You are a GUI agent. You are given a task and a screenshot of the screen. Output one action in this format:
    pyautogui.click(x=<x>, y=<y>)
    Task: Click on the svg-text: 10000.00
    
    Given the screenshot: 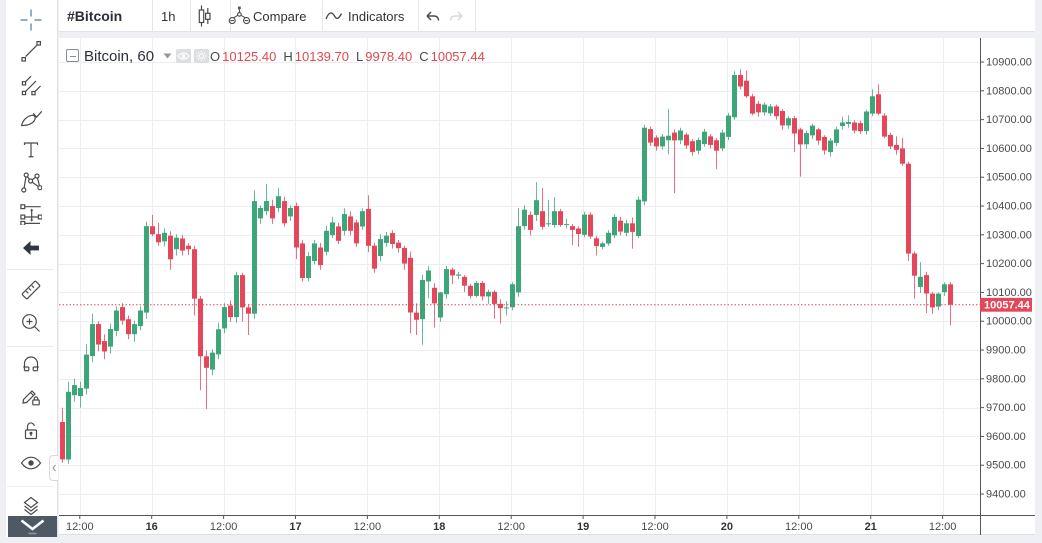 What is the action you would take?
    pyautogui.click(x=1009, y=322)
    